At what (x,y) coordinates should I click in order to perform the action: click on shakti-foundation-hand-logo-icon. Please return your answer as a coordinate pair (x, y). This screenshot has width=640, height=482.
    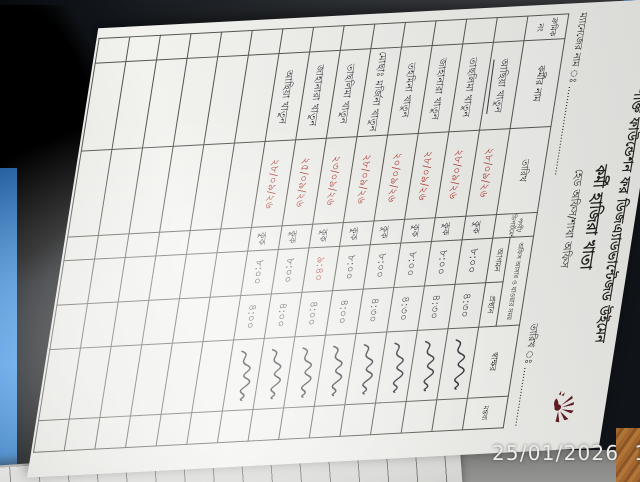
    Looking at the image, I should click on (564, 406).